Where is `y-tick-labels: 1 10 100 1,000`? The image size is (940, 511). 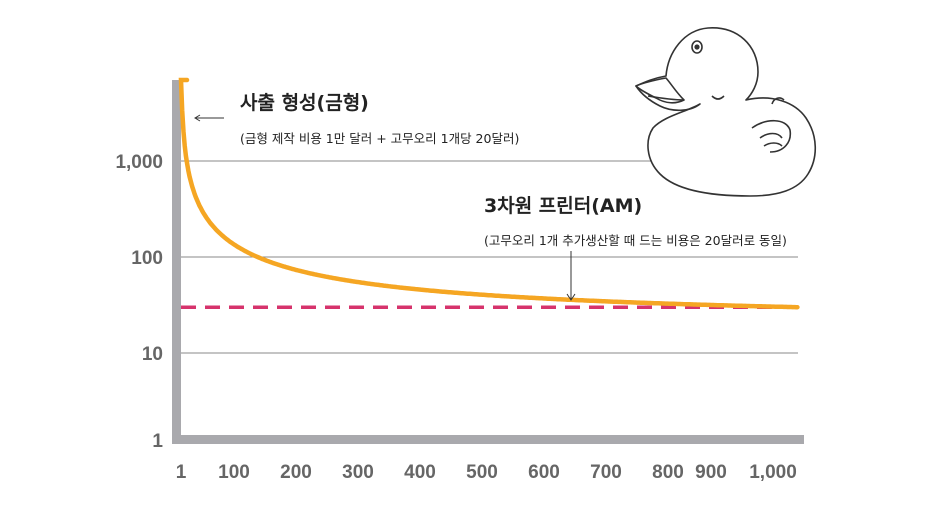
y-tick-labels: 1 10 100 1,000 is located at coordinates (139, 302).